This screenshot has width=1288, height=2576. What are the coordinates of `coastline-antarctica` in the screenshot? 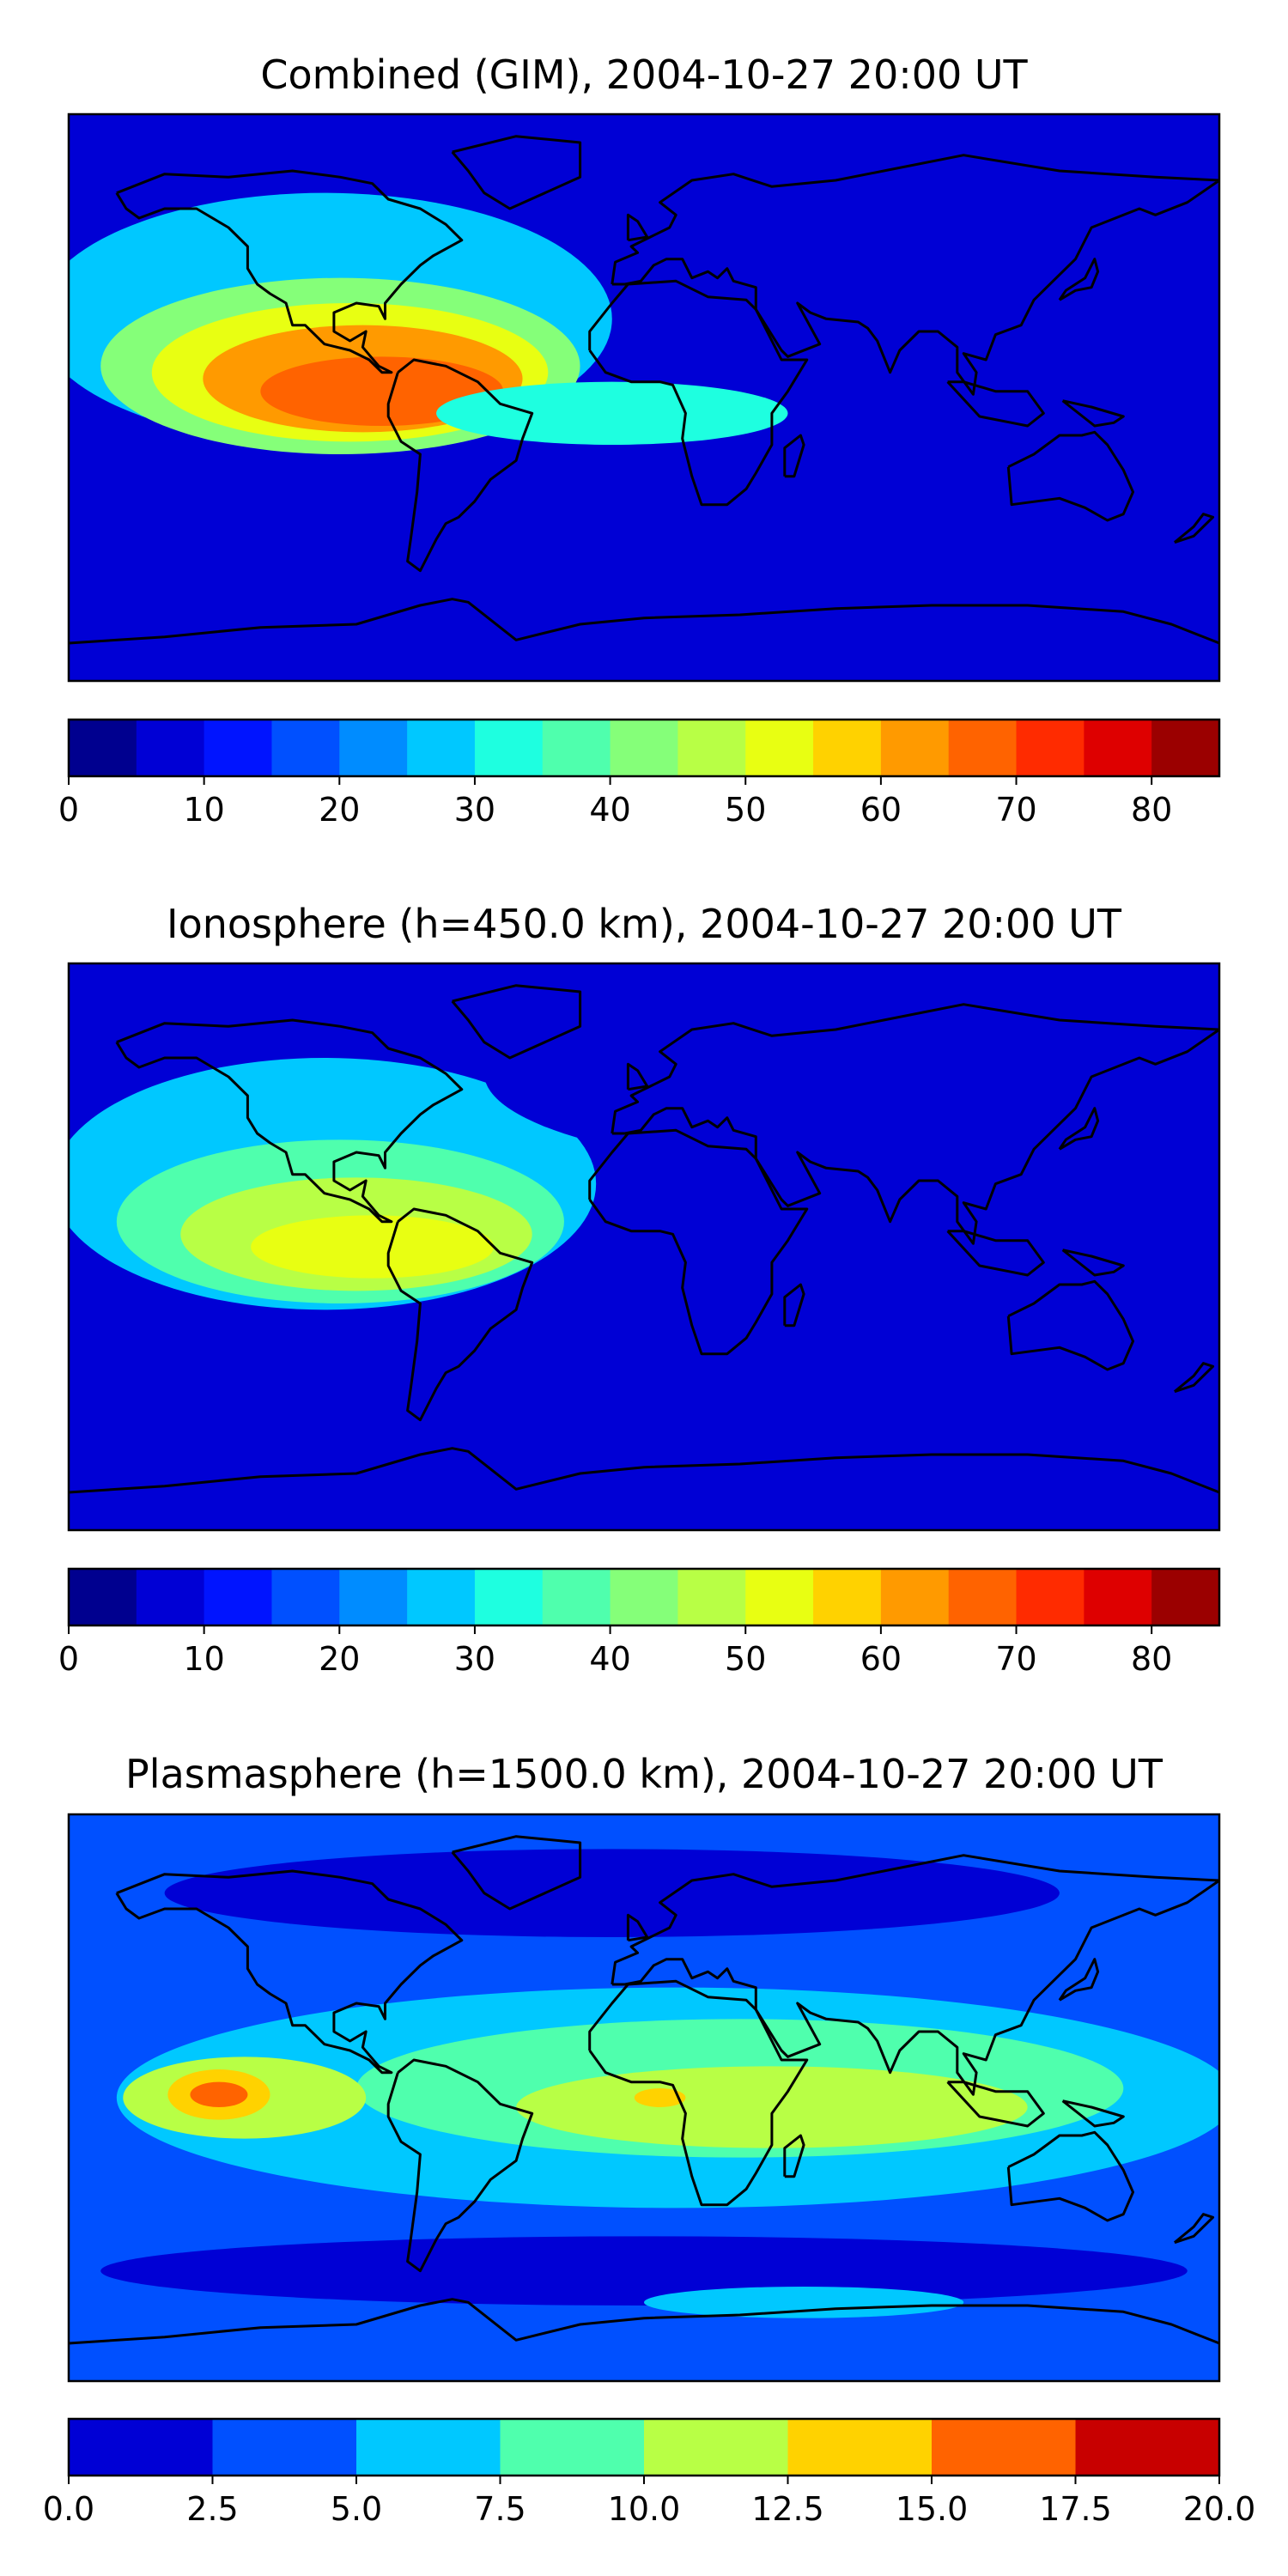 It's located at (644, 2321).